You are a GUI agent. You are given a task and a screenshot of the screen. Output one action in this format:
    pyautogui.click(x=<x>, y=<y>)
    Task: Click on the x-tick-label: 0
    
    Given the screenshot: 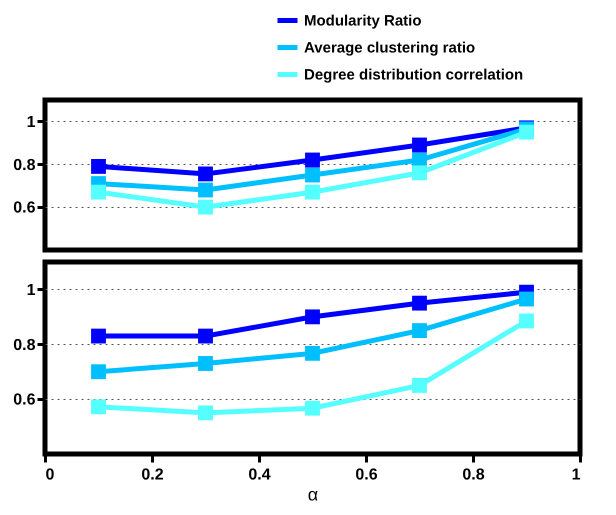 What is the action you would take?
    pyautogui.click(x=50, y=475)
    